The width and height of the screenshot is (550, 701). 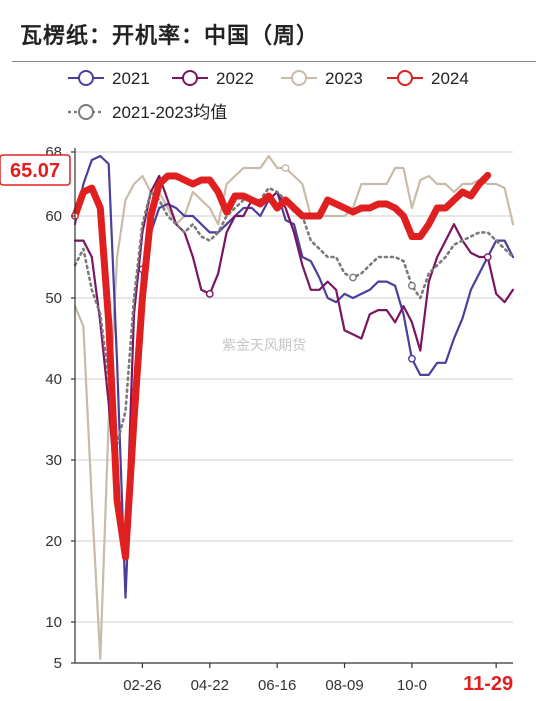 I want to click on x-tick-label-3: 08-09, so click(x=344, y=685).